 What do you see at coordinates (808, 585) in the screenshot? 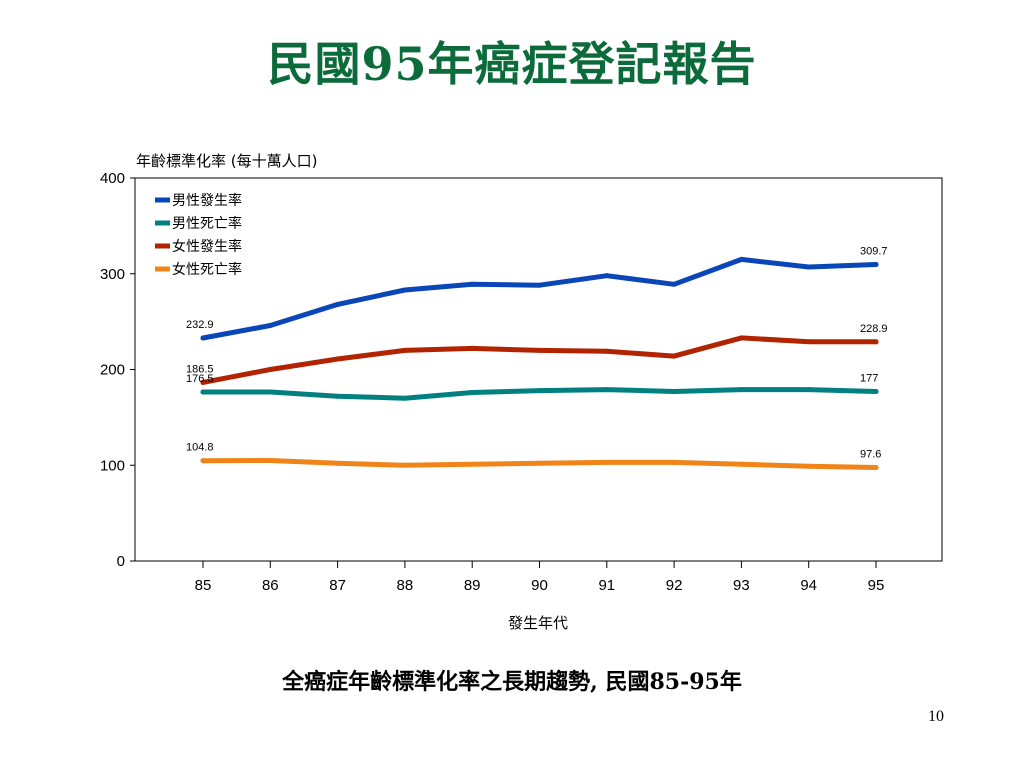
I see `x-tick-label: 94` at bounding box center [808, 585].